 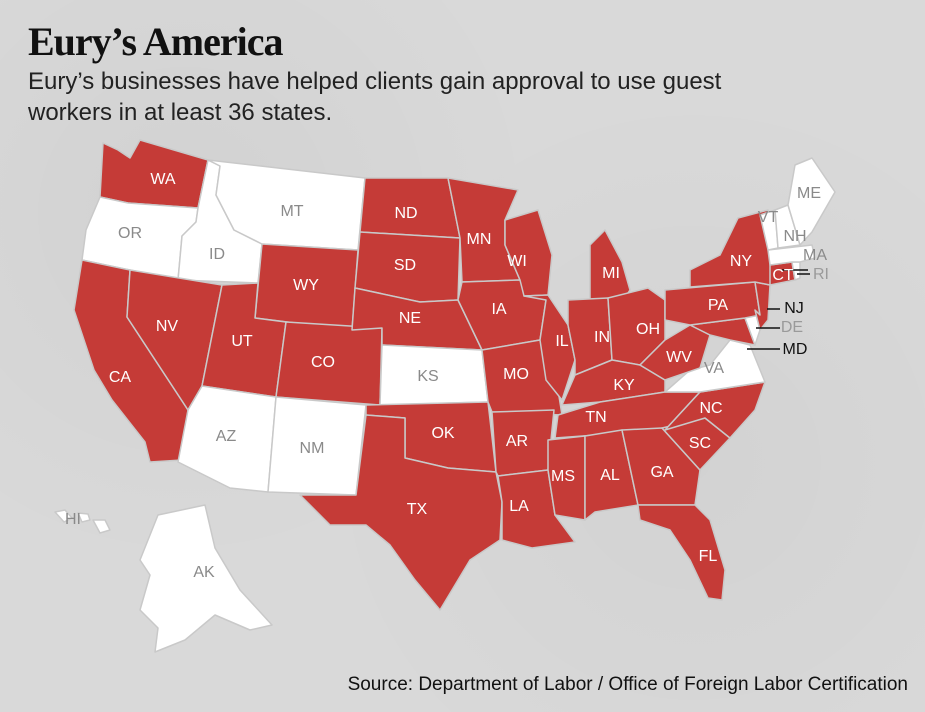 What do you see at coordinates (708, 556) in the screenshot?
I see `state-label-fl: FL` at bounding box center [708, 556].